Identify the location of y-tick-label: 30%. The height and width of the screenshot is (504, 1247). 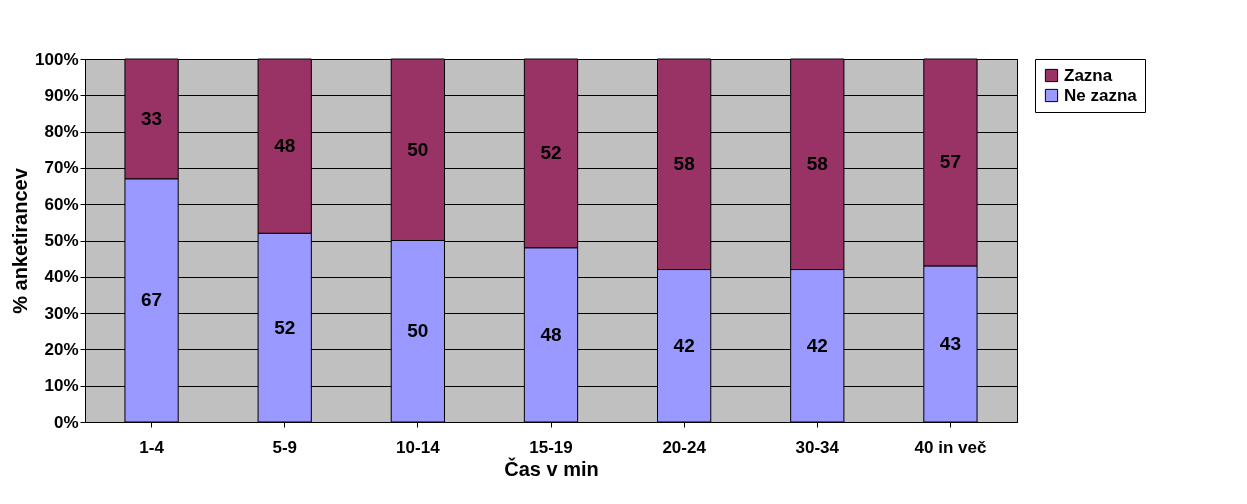
(61, 313).